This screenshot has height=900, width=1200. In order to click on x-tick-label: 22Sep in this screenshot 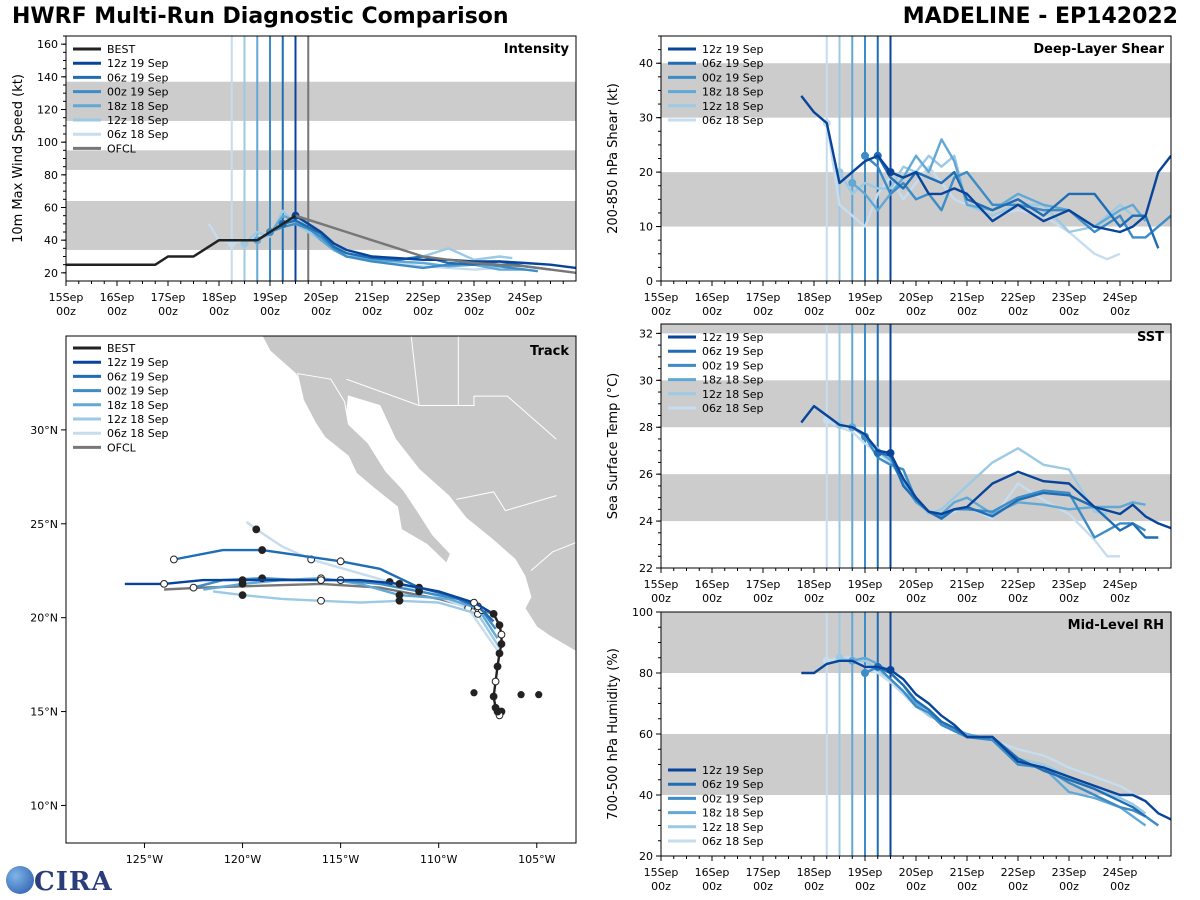, I will do `click(1018, 297)`.